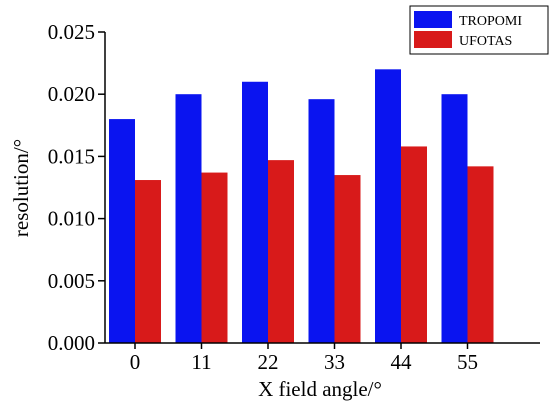 Image resolution: width=550 pixels, height=410 pixels. What do you see at coordinates (268, 362) in the screenshot?
I see `x-tick-label: 22` at bounding box center [268, 362].